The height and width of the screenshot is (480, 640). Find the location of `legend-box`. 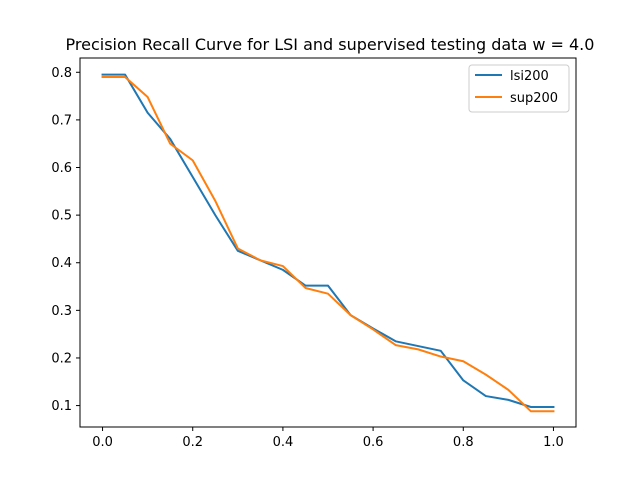

legend-box is located at coordinates (519, 88).